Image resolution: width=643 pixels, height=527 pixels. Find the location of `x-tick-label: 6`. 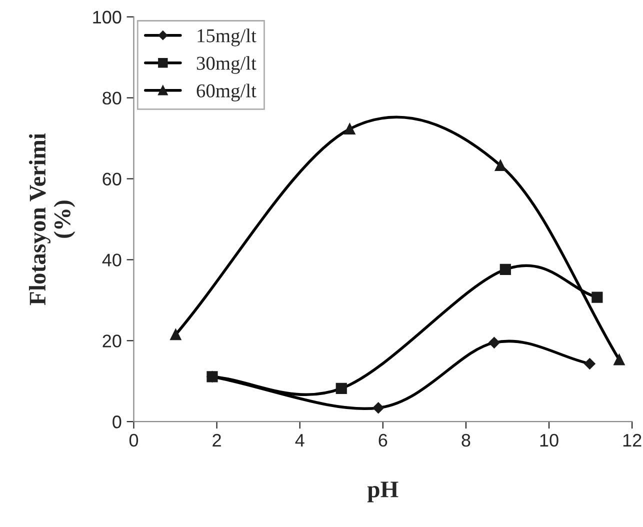

x-tick-label: 6 is located at coordinates (383, 440).